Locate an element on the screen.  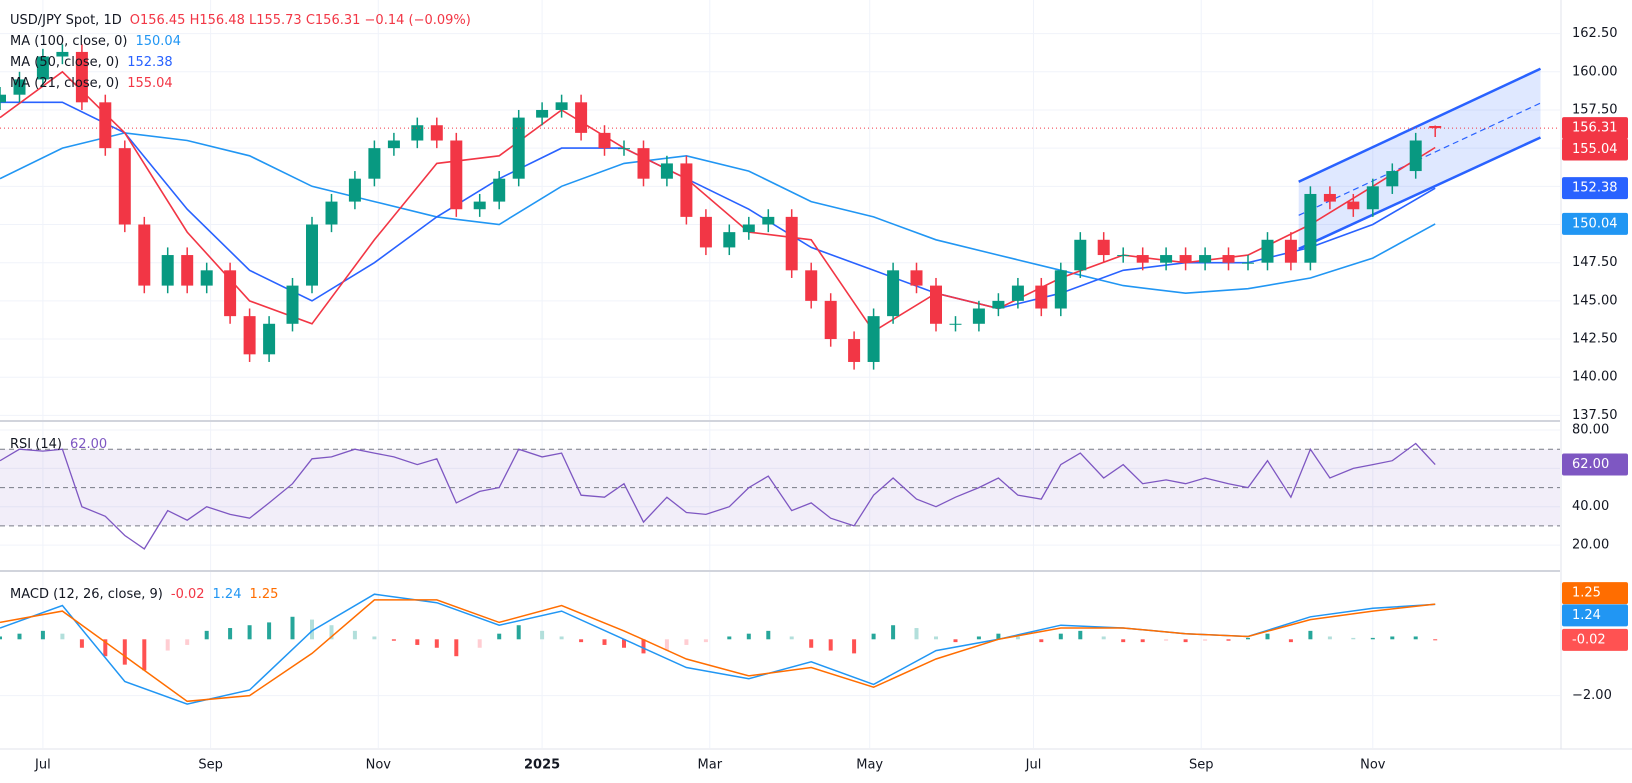
legend-entry: MA (100, close, 0) 150.04 is located at coordinates (95, 41).